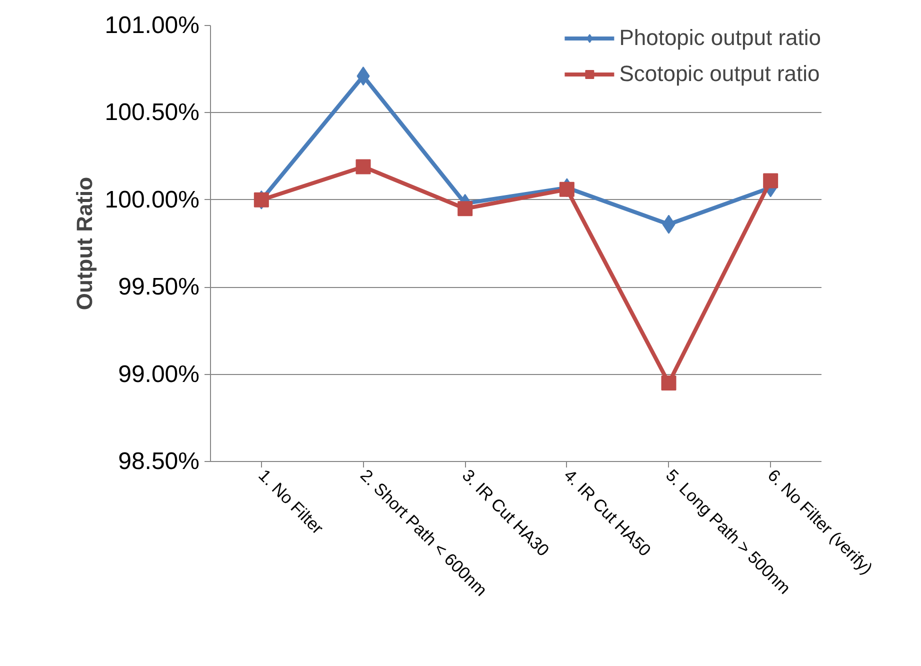  I want to click on y-tick-label: 100.50%, so click(152, 112).